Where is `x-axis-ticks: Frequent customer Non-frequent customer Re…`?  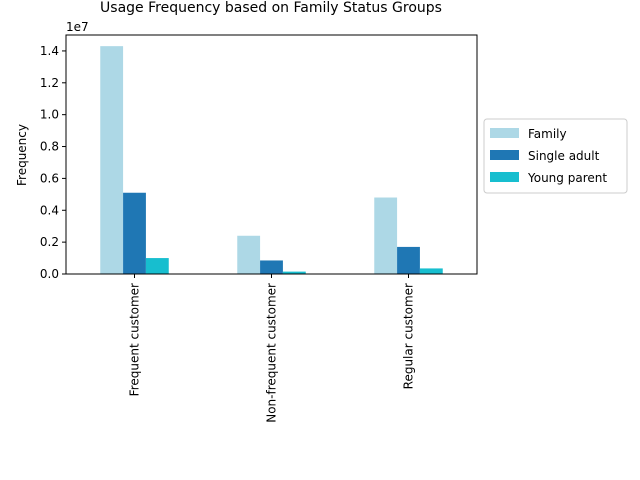 x-axis-ticks: Frequent customer Non-frequent customer Re… is located at coordinates (272, 348).